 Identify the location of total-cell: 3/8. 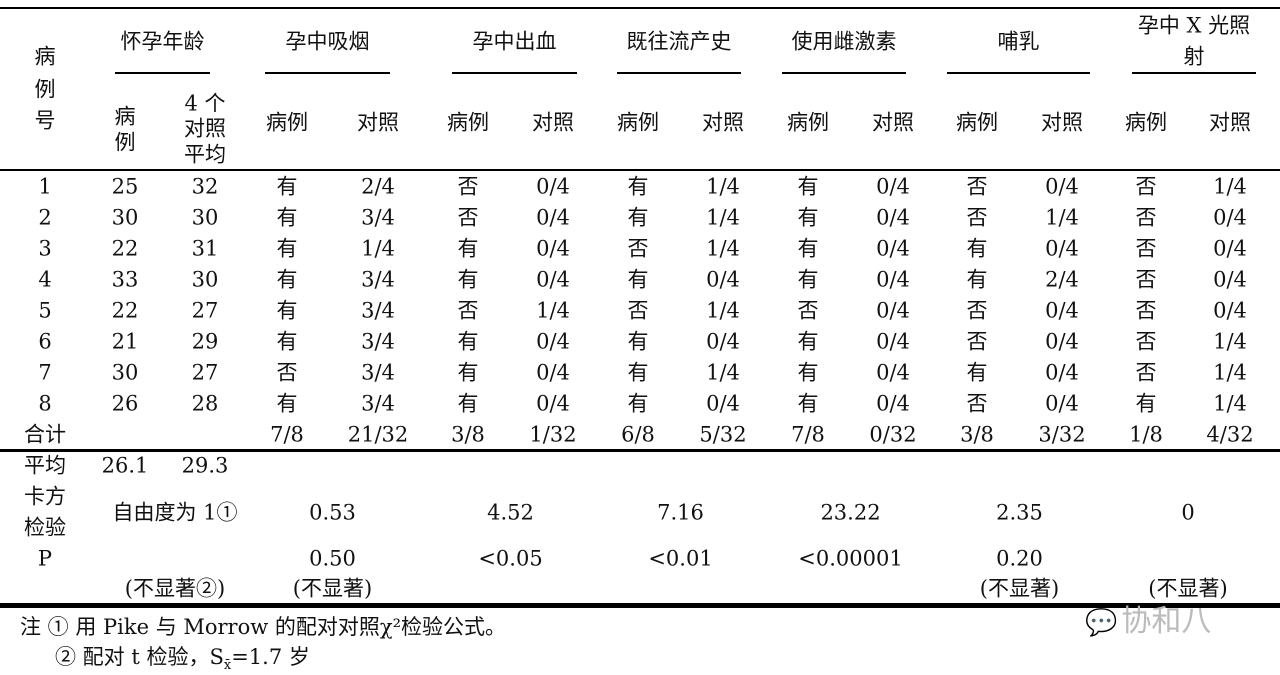
(977, 434).